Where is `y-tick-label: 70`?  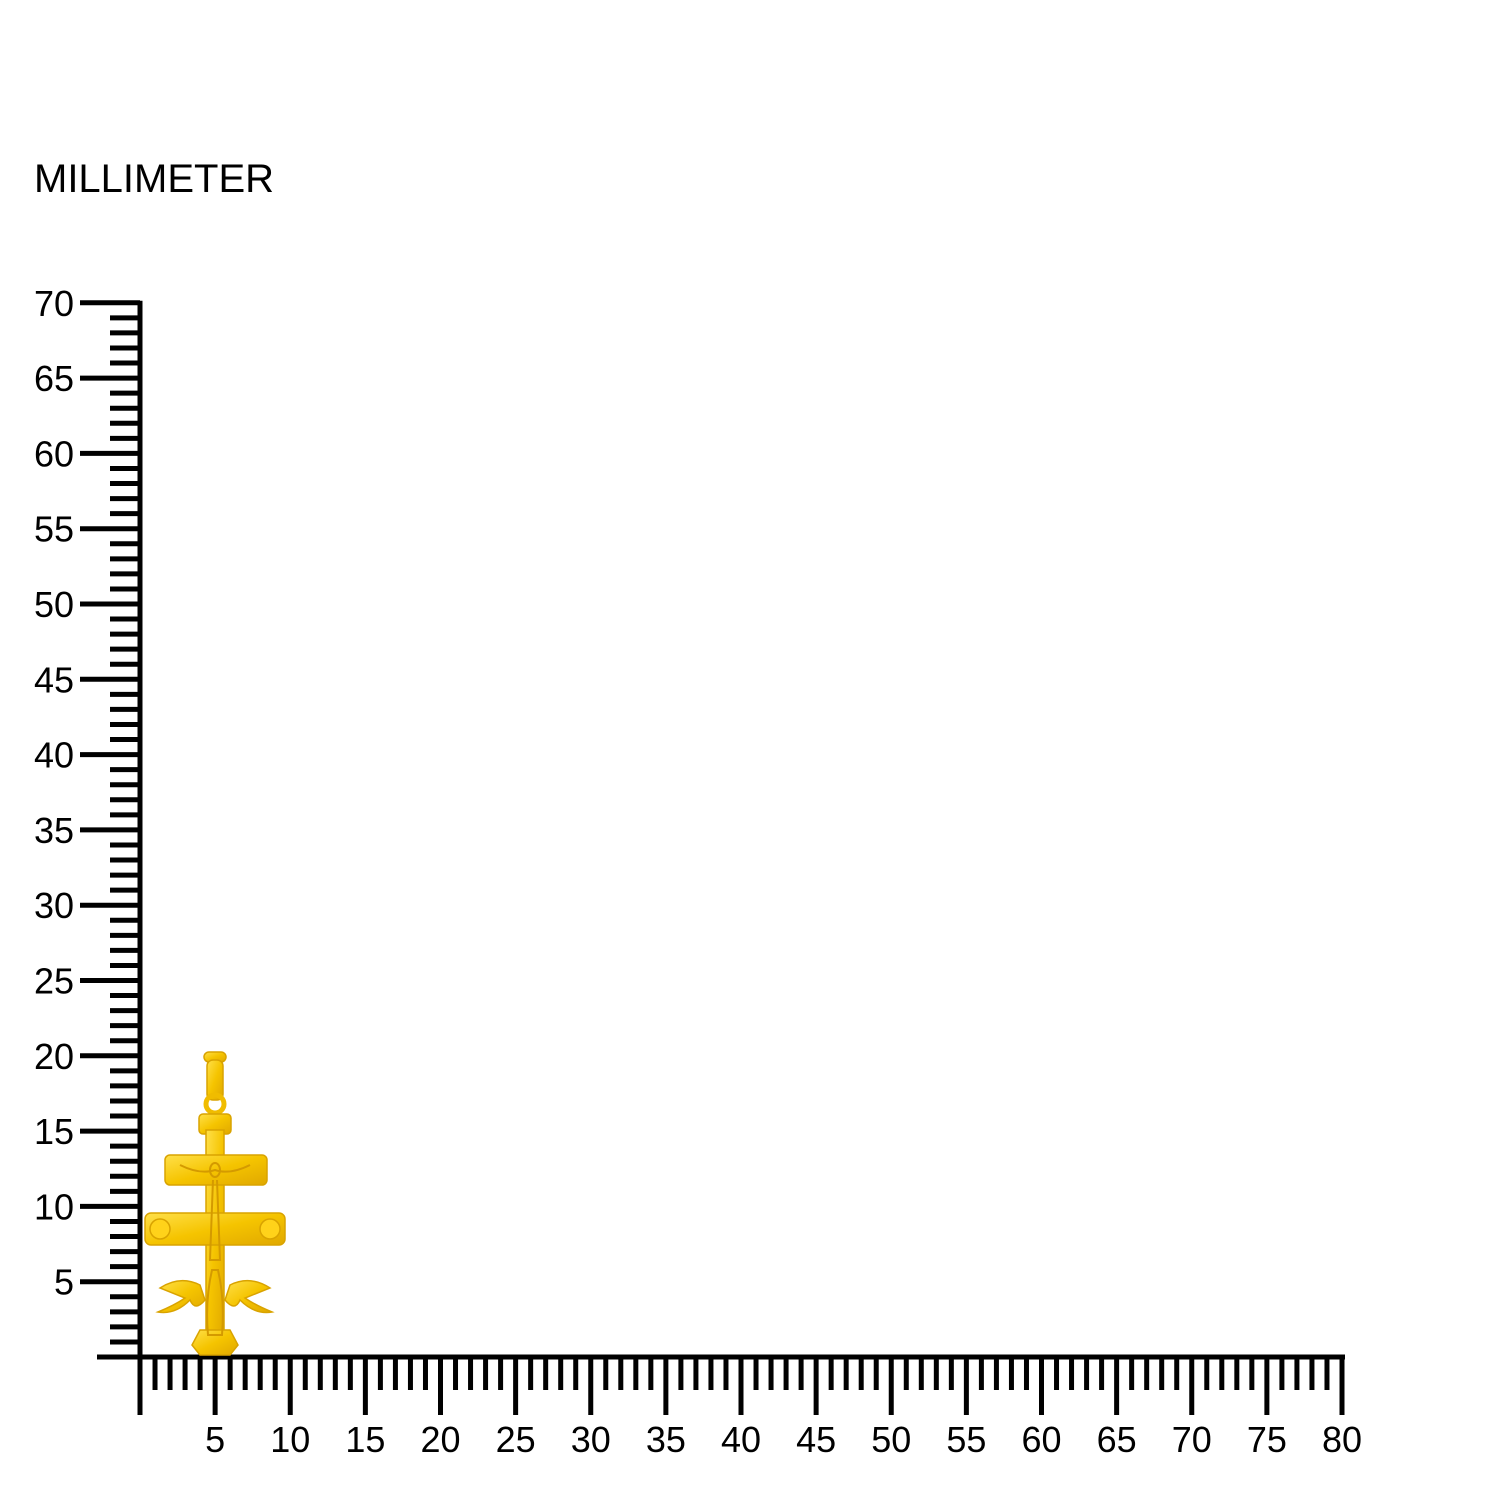
y-tick-label: 70 is located at coordinates (54, 303).